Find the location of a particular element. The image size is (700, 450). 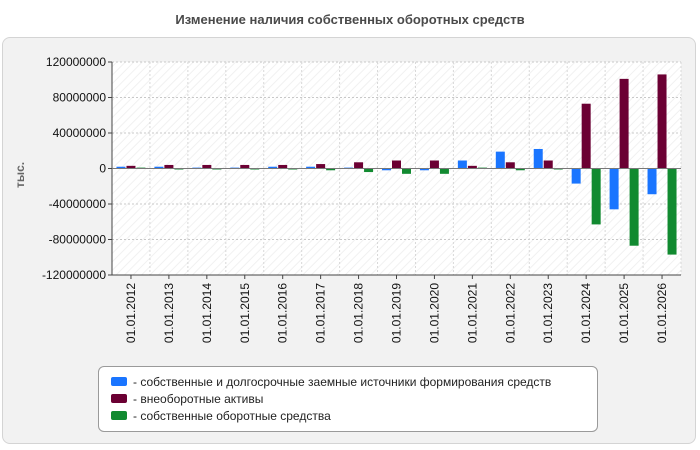

y-tick-label: -80000000 is located at coordinates (78, 240).